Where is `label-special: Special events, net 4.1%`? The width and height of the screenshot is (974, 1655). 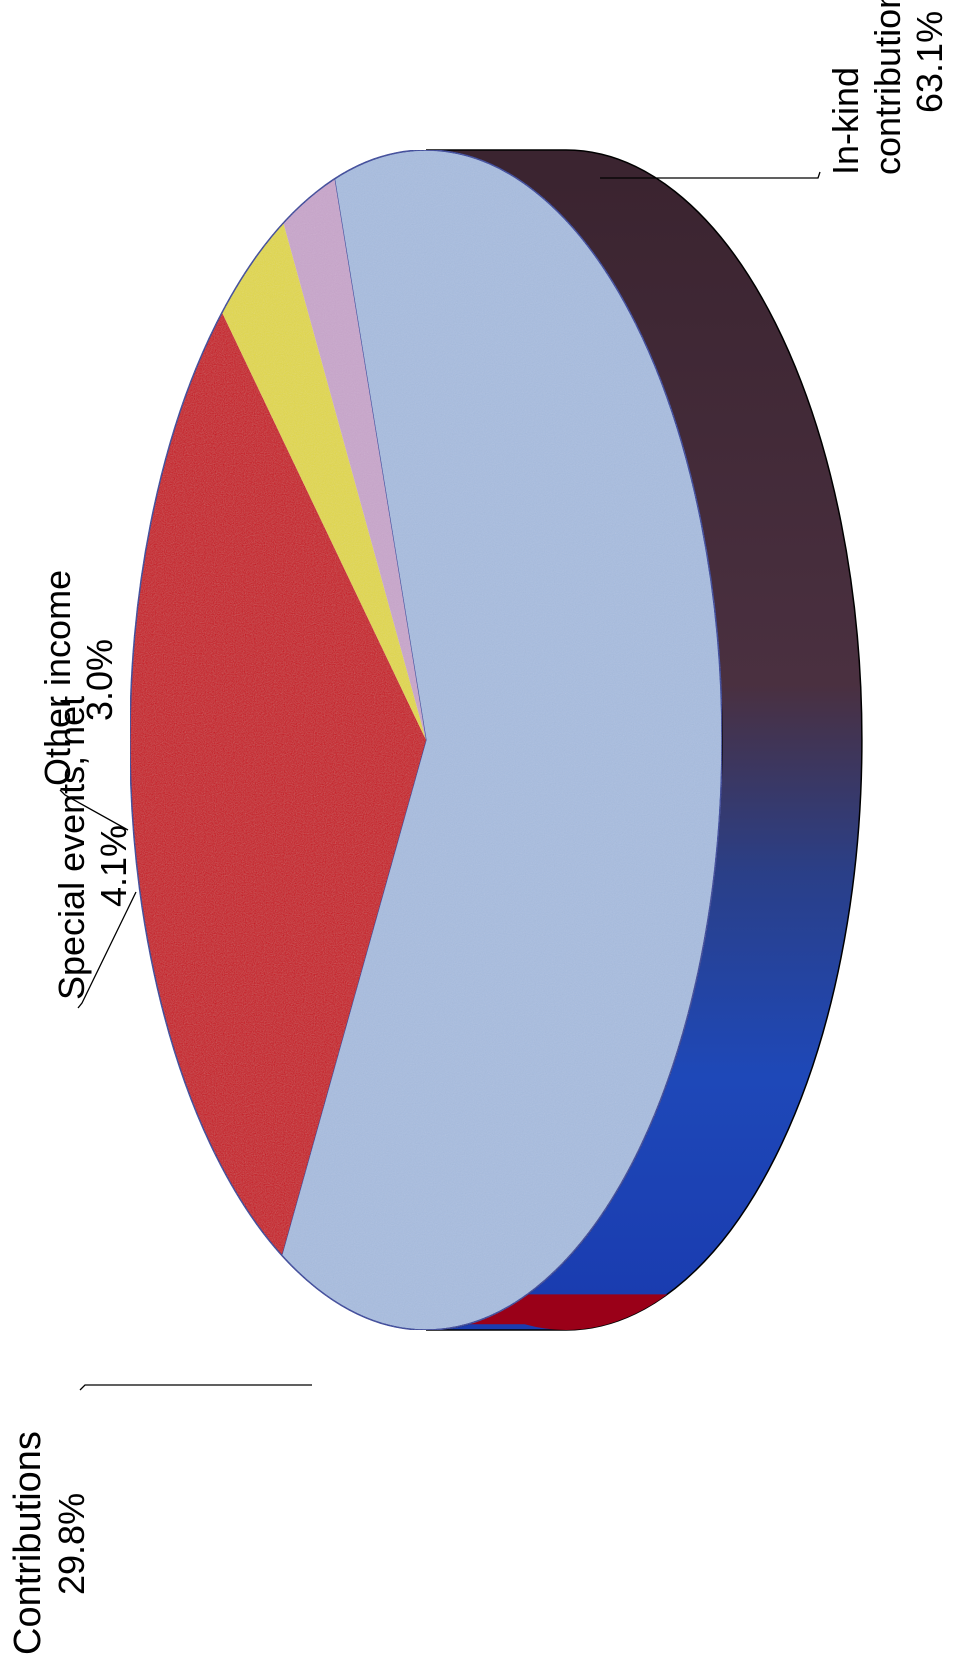 label-special: Special events, net 4.1% is located at coordinates (92, 848).